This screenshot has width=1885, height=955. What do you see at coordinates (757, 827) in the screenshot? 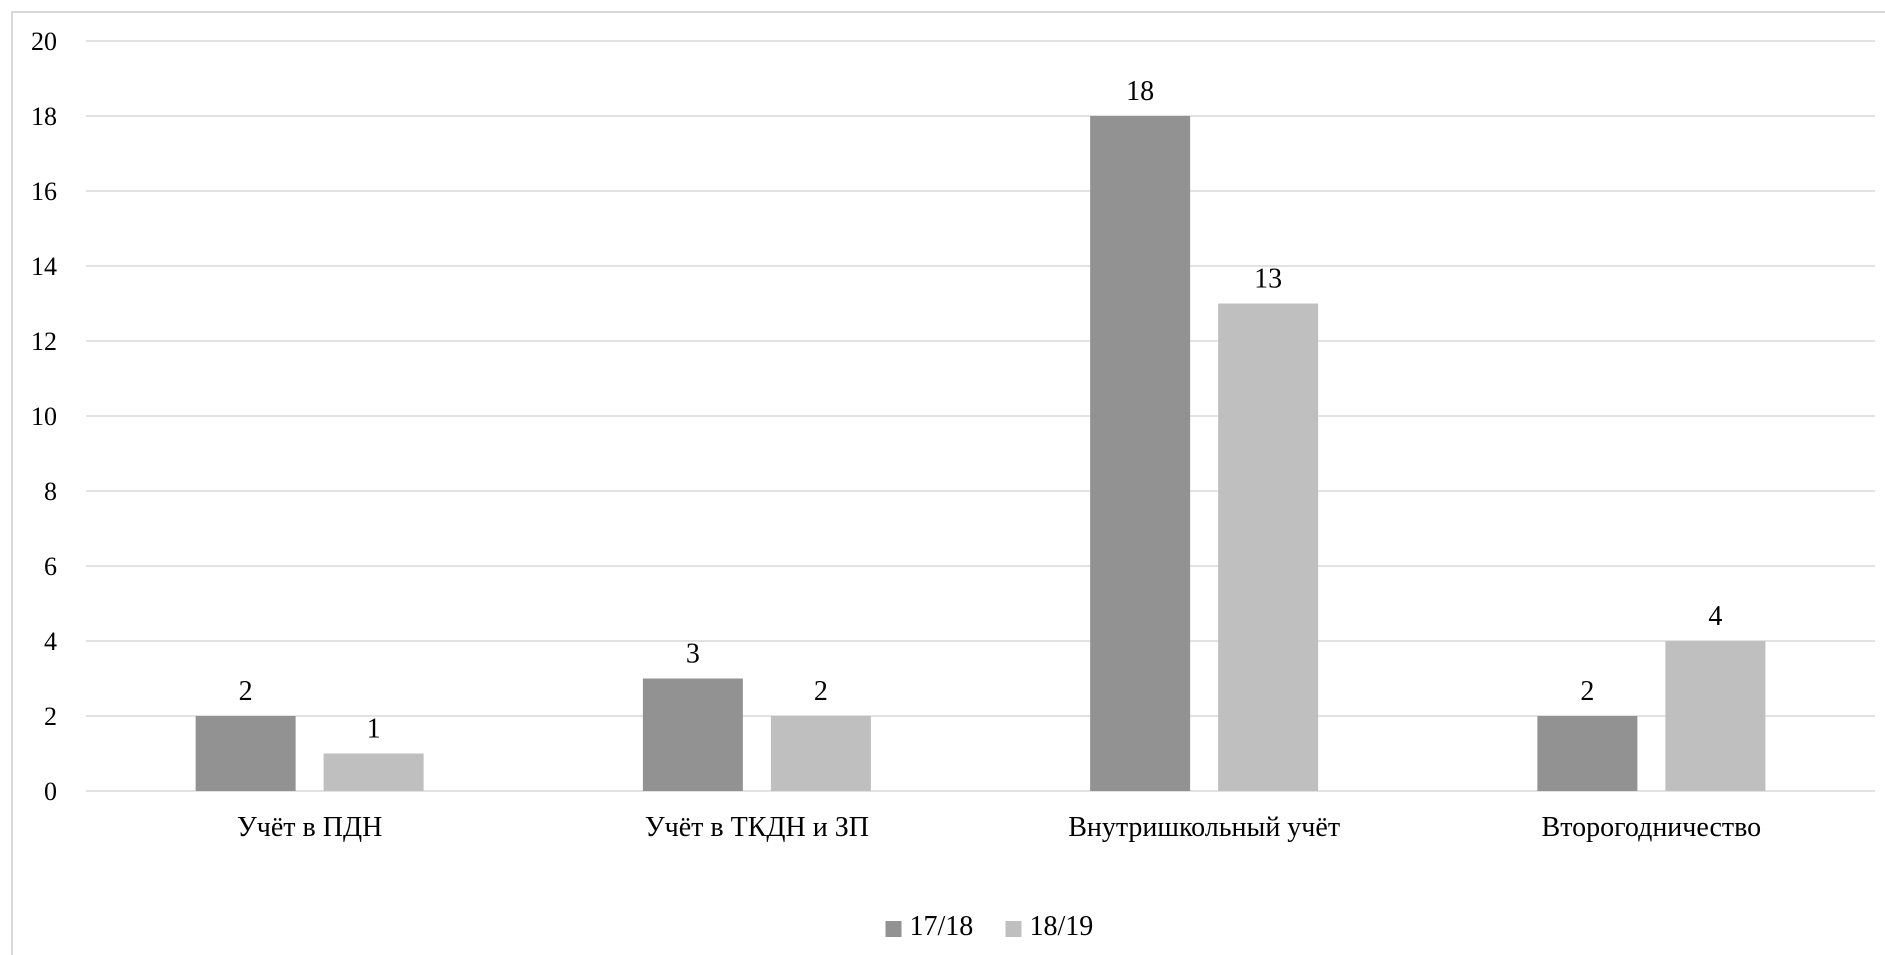
I see `x-category-label: Учёт в ТКДН и ЗП` at bounding box center [757, 827].